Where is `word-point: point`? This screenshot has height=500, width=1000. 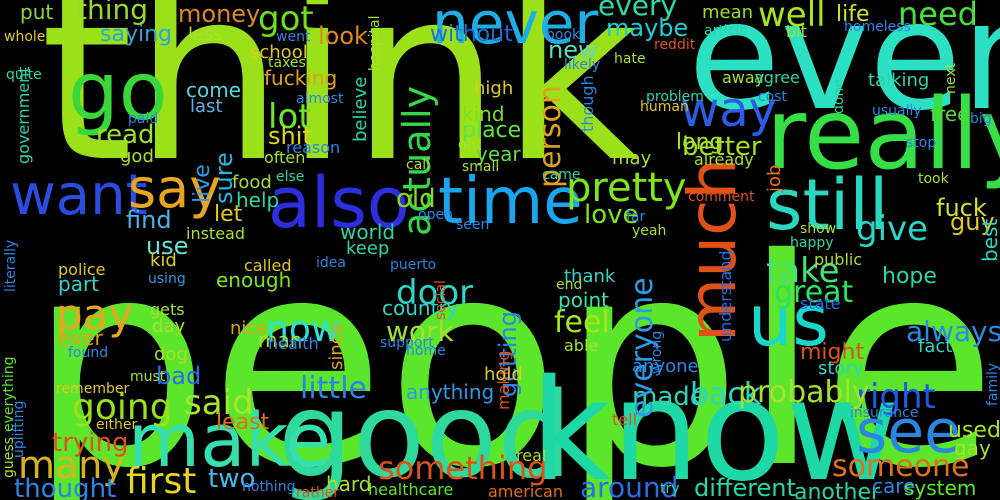
word-point: point is located at coordinates (584, 300).